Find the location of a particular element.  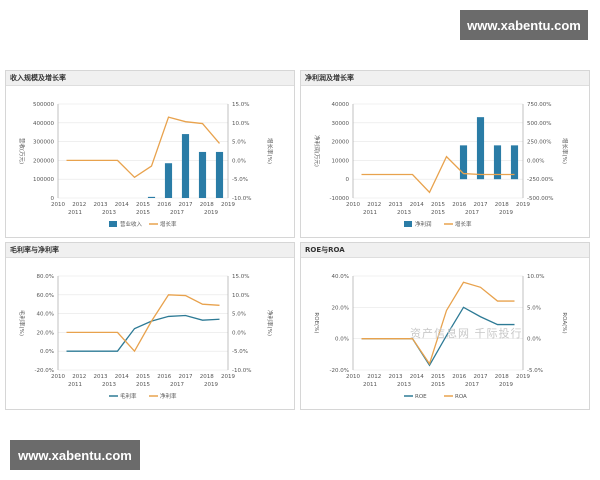

y-tick-label: 100000 is located at coordinates (43, 180).